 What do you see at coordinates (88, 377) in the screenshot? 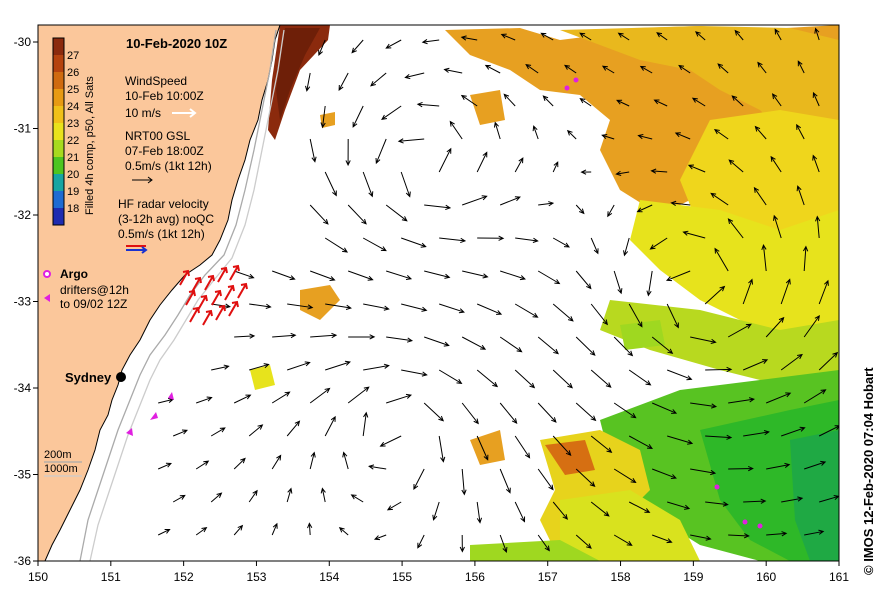
I see `sydney-label: Sydney` at bounding box center [88, 377].